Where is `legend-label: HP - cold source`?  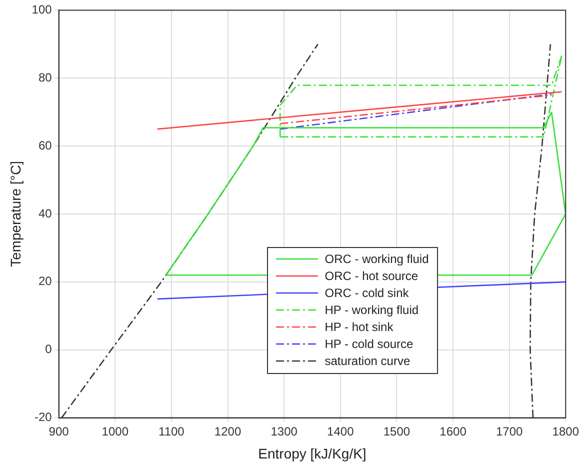 legend-label: HP - cold source is located at coordinates (369, 344).